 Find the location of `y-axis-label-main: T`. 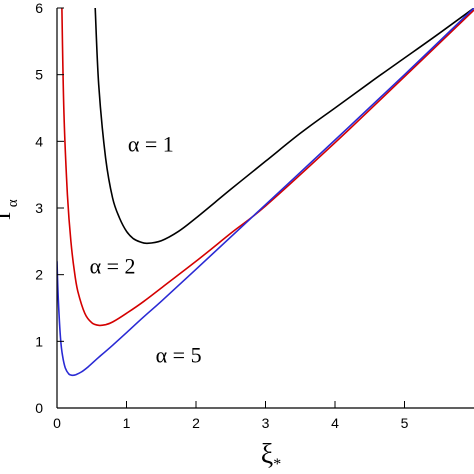

y-axis-label-main: T is located at coordinates (7, 216).